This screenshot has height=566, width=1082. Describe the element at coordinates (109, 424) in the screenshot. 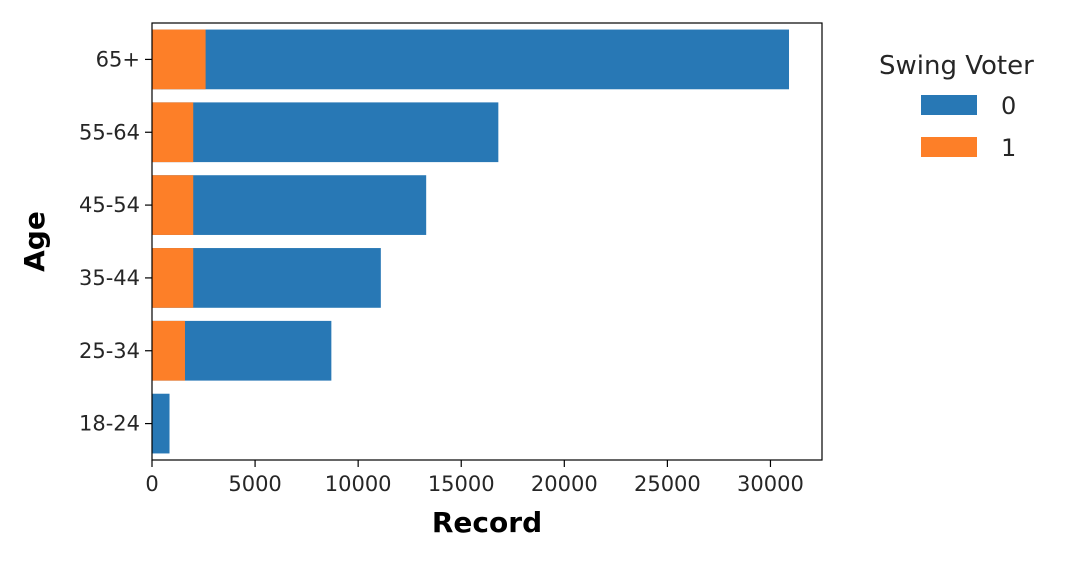

I see `y-tick-label: 18-24` at that location.